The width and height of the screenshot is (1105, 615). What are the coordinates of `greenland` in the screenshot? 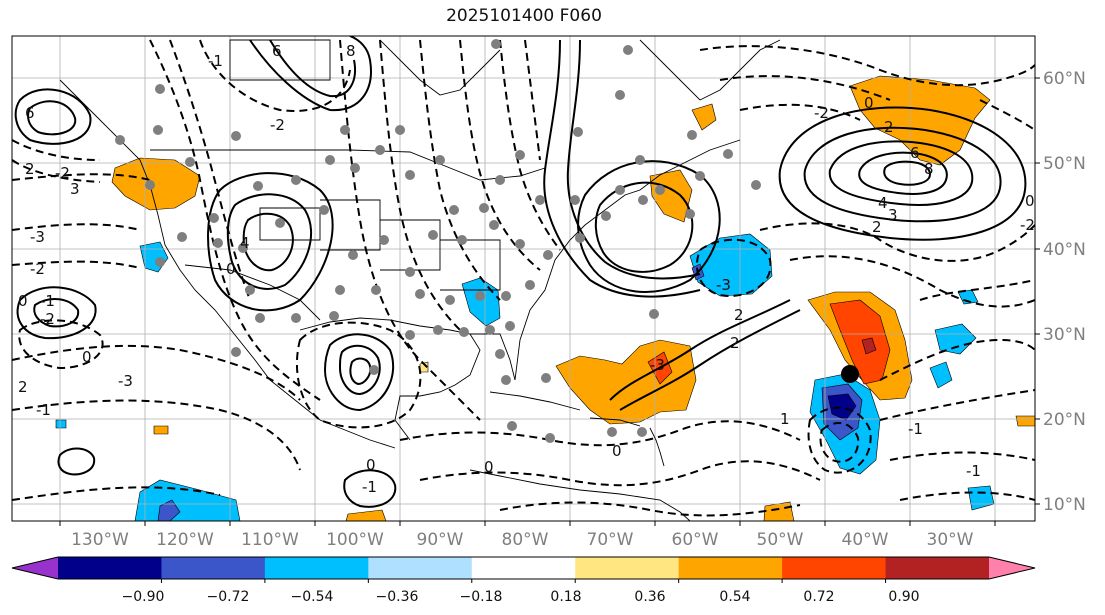 It's located at (710, 70).